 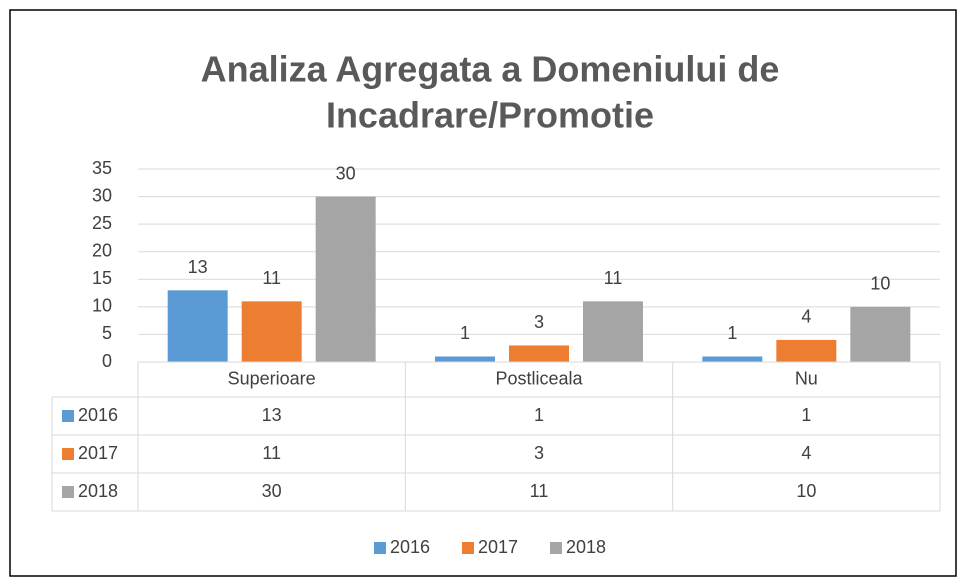 What do you see at coordinates (272, 491) in the screenshot?
I see `table-cell: 30` at bounding box center [272, 491].